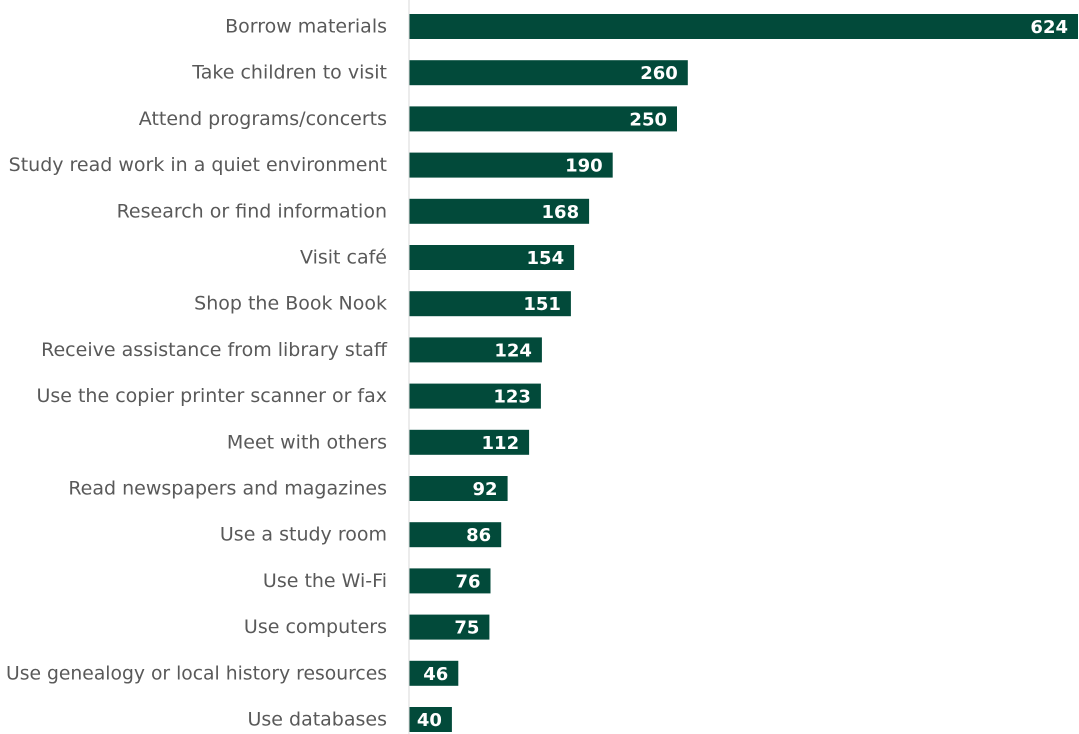 This screenshot has width=1079, height=734. Describe the element at coordinates (659, 73) in the screenshot. I see `value-label: 260` at that location.